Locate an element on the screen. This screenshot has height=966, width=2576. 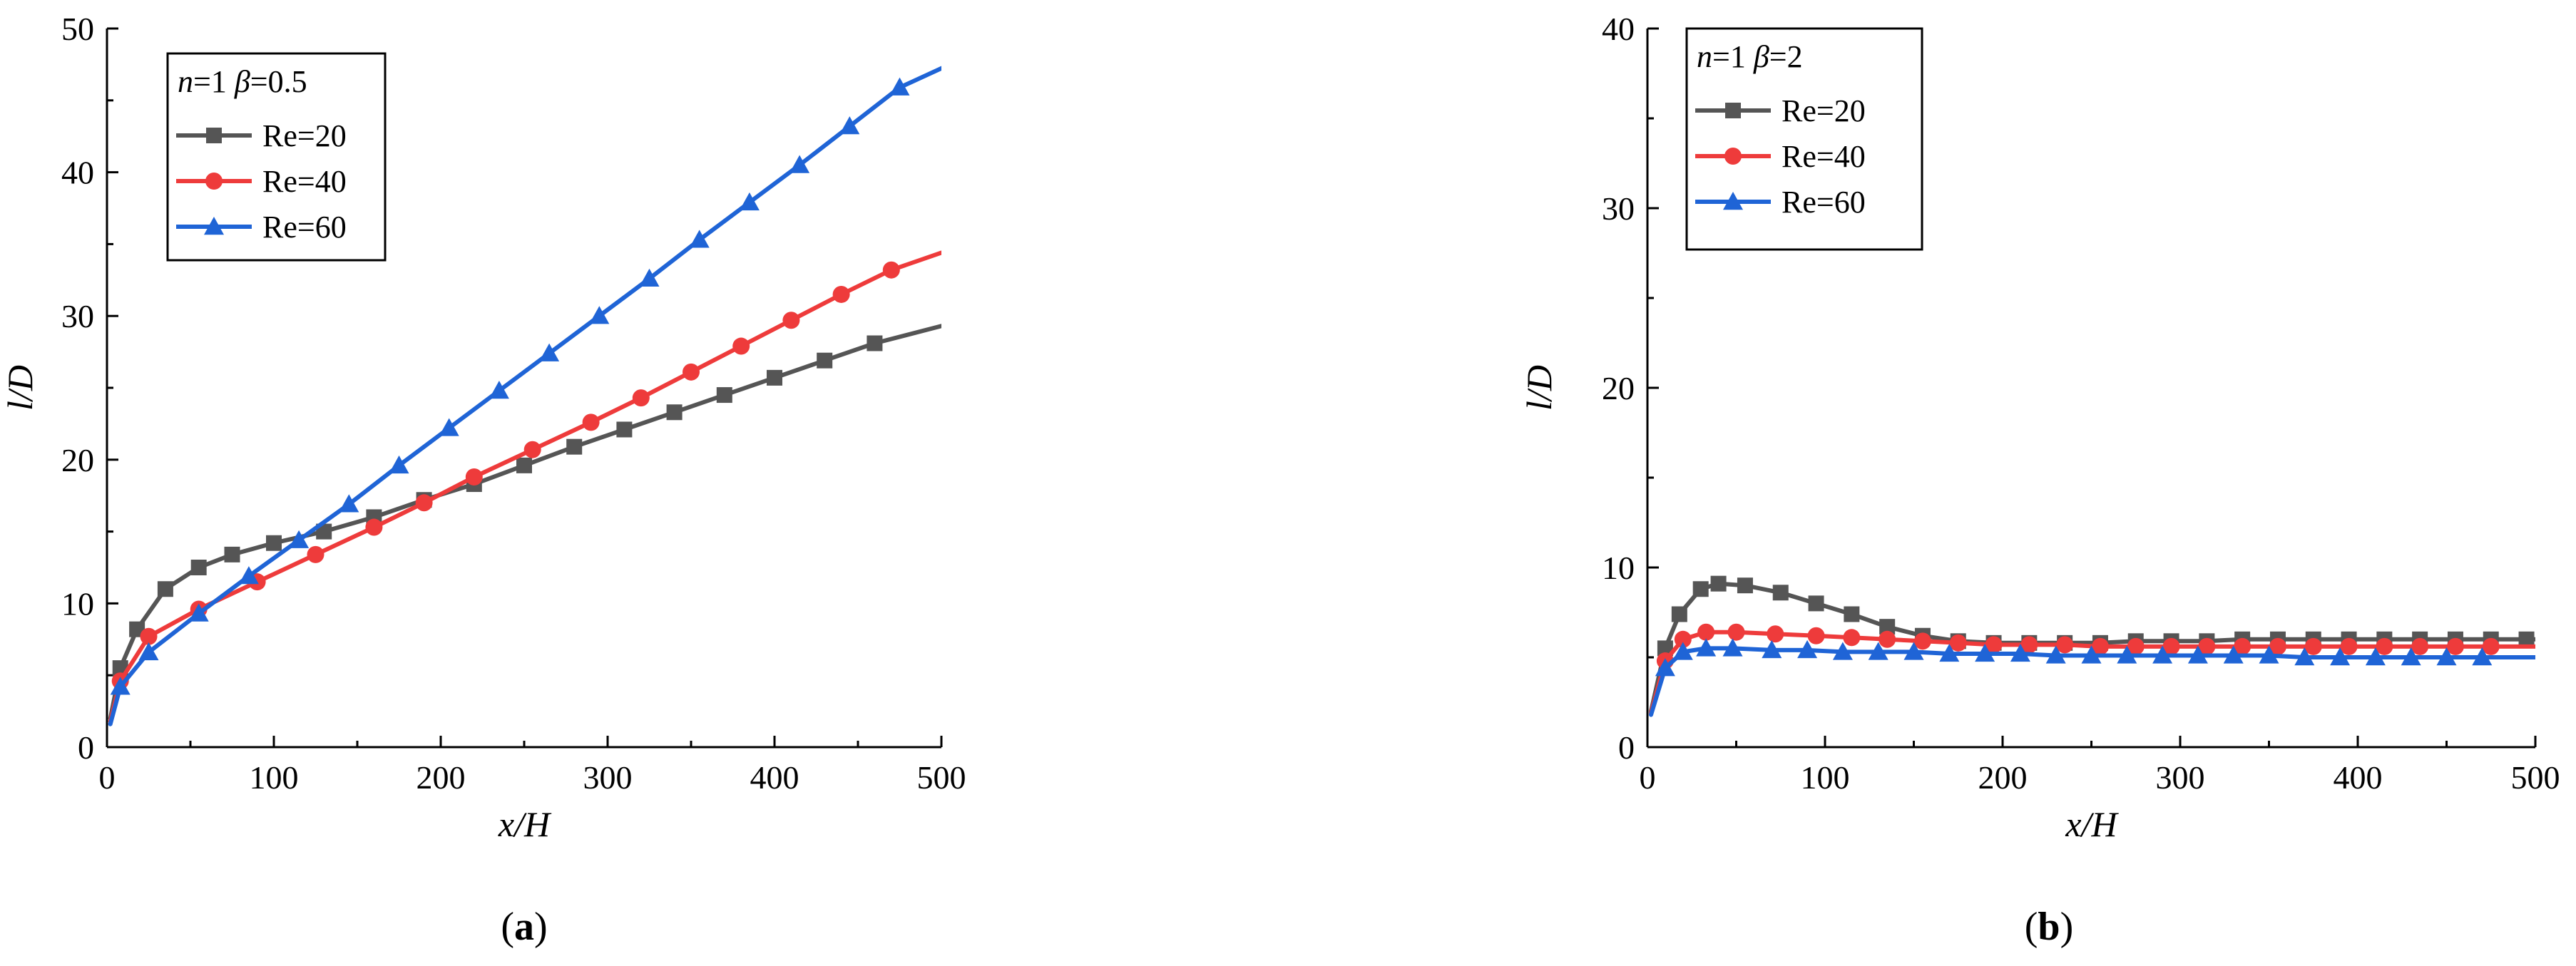
series-line is located at coordinates (524, 522).